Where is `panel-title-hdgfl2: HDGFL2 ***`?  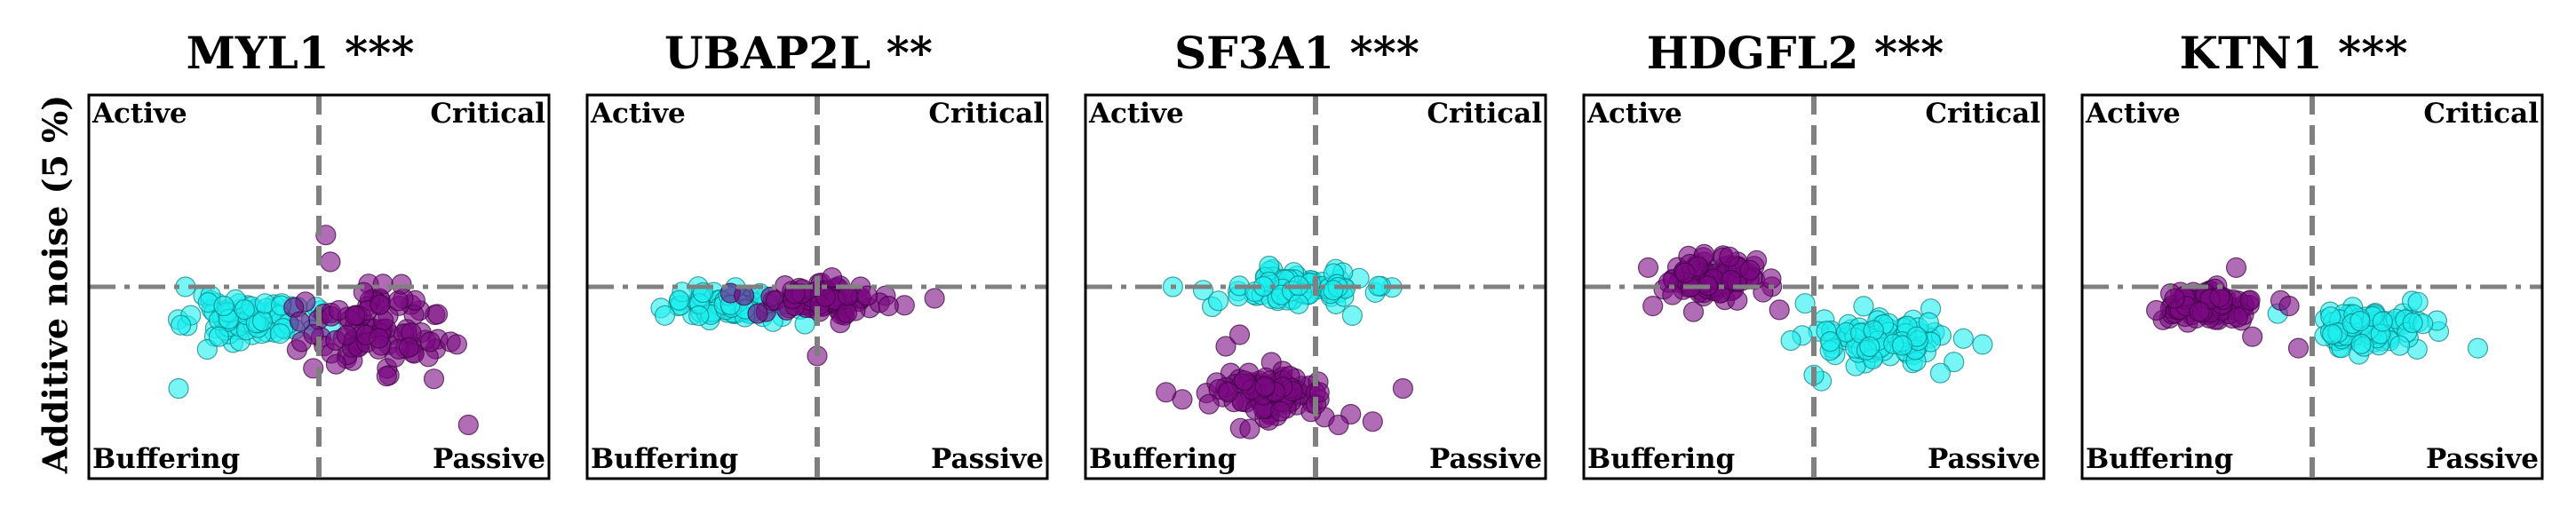
panel-title-hdgfl2: HDGFL2 *** is located at coordinates (1795, 53).